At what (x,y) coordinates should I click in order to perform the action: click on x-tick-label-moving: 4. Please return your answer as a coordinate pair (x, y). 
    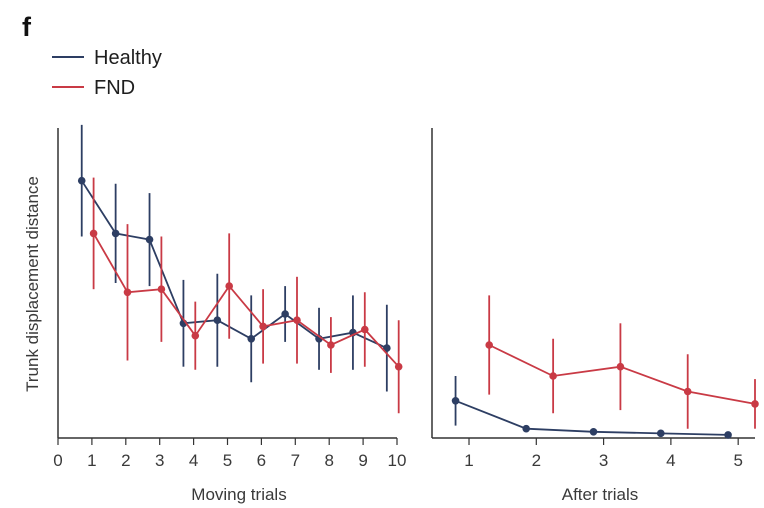
    Looking at the image, I should click on (193, 460).